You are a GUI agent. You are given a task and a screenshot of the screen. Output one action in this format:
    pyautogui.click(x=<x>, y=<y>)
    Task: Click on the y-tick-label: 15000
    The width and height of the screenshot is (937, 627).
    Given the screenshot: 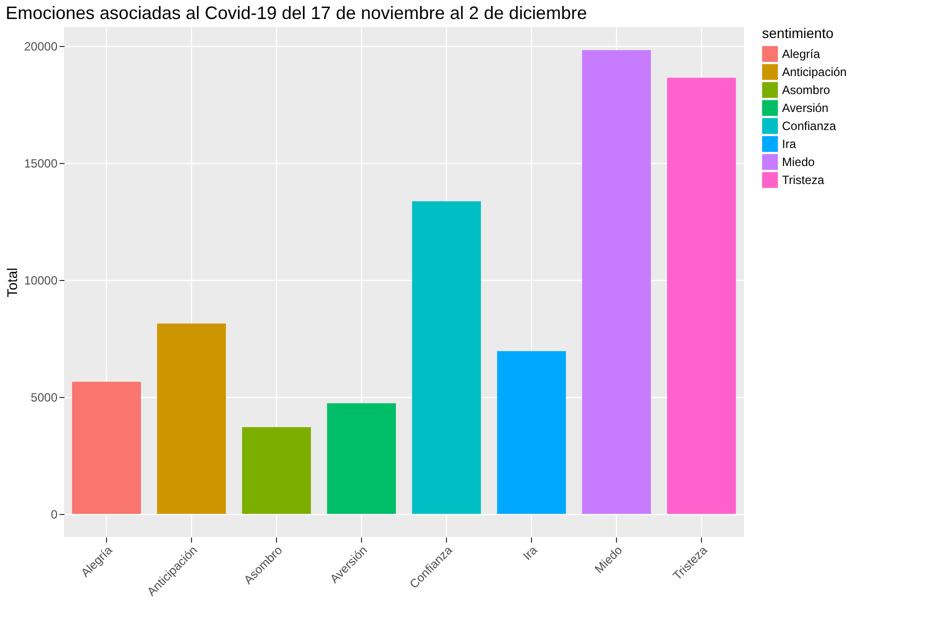 What is the action you would take?
    pyautogui.click(x=41, y=163)
    